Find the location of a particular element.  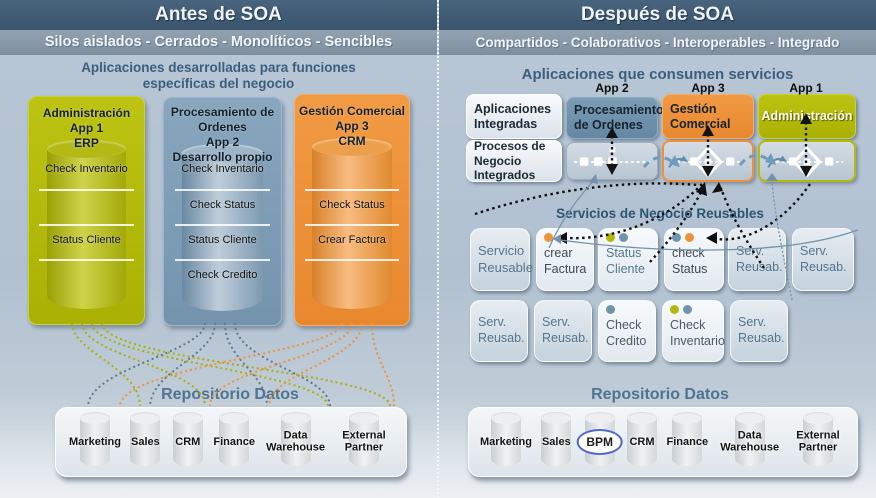

app3-label: App 3 is located at coordinates (708, 88).